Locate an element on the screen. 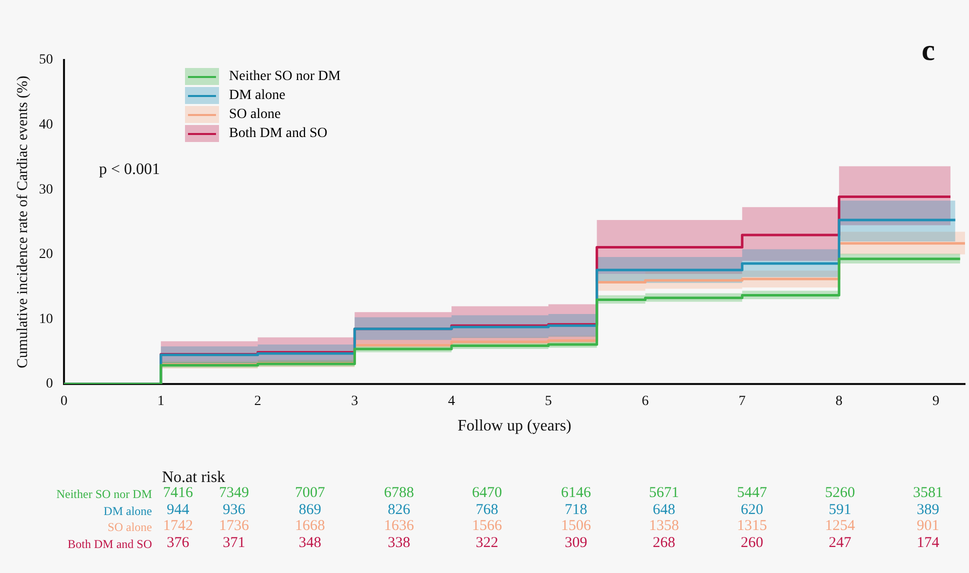  x-tick-label: 7 is located at coordinates (742, 402).